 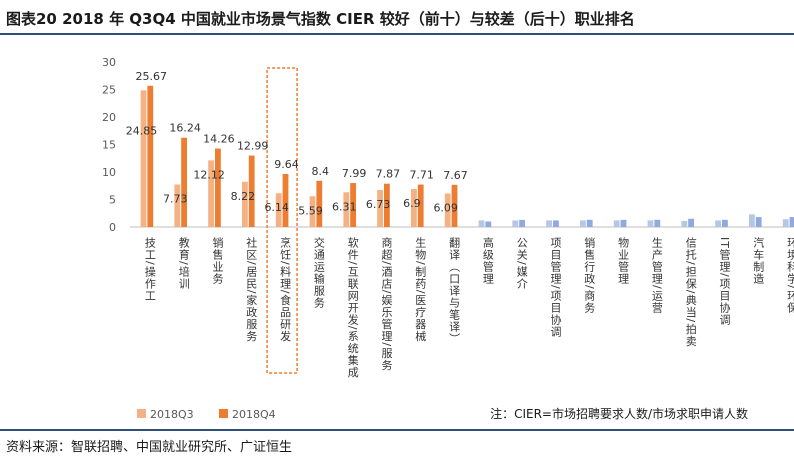 I want to click on category-label: 高级管理, so click(x=487, y=260).